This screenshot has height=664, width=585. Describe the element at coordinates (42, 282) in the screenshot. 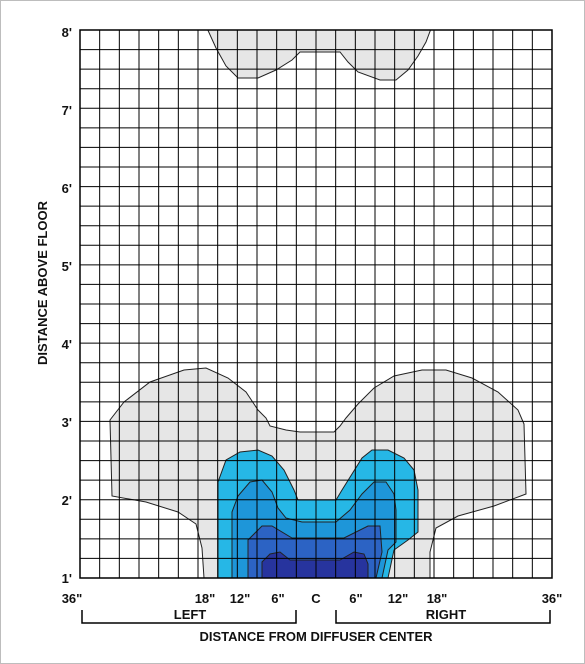

I see `y-axis-title: DISTANCE ABOVE FLOOR` at that location.